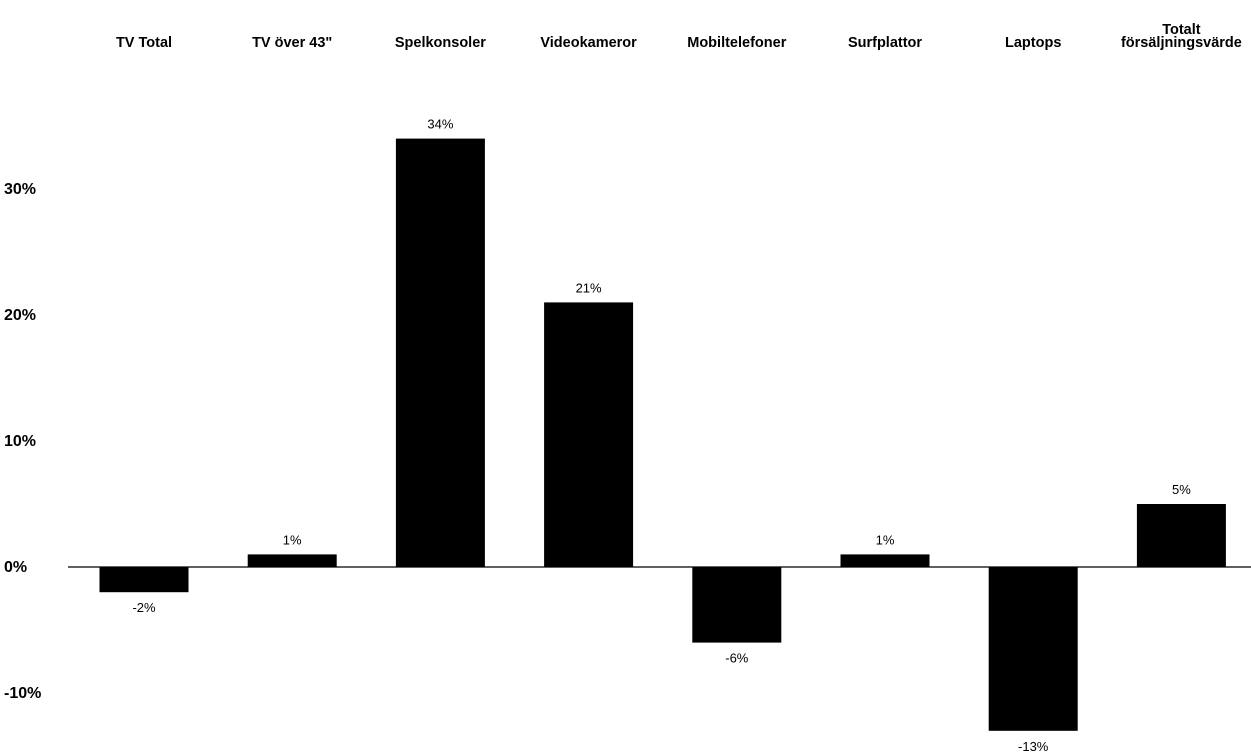  I want to click on category-label-line: TV över 43", so click(292, 43).